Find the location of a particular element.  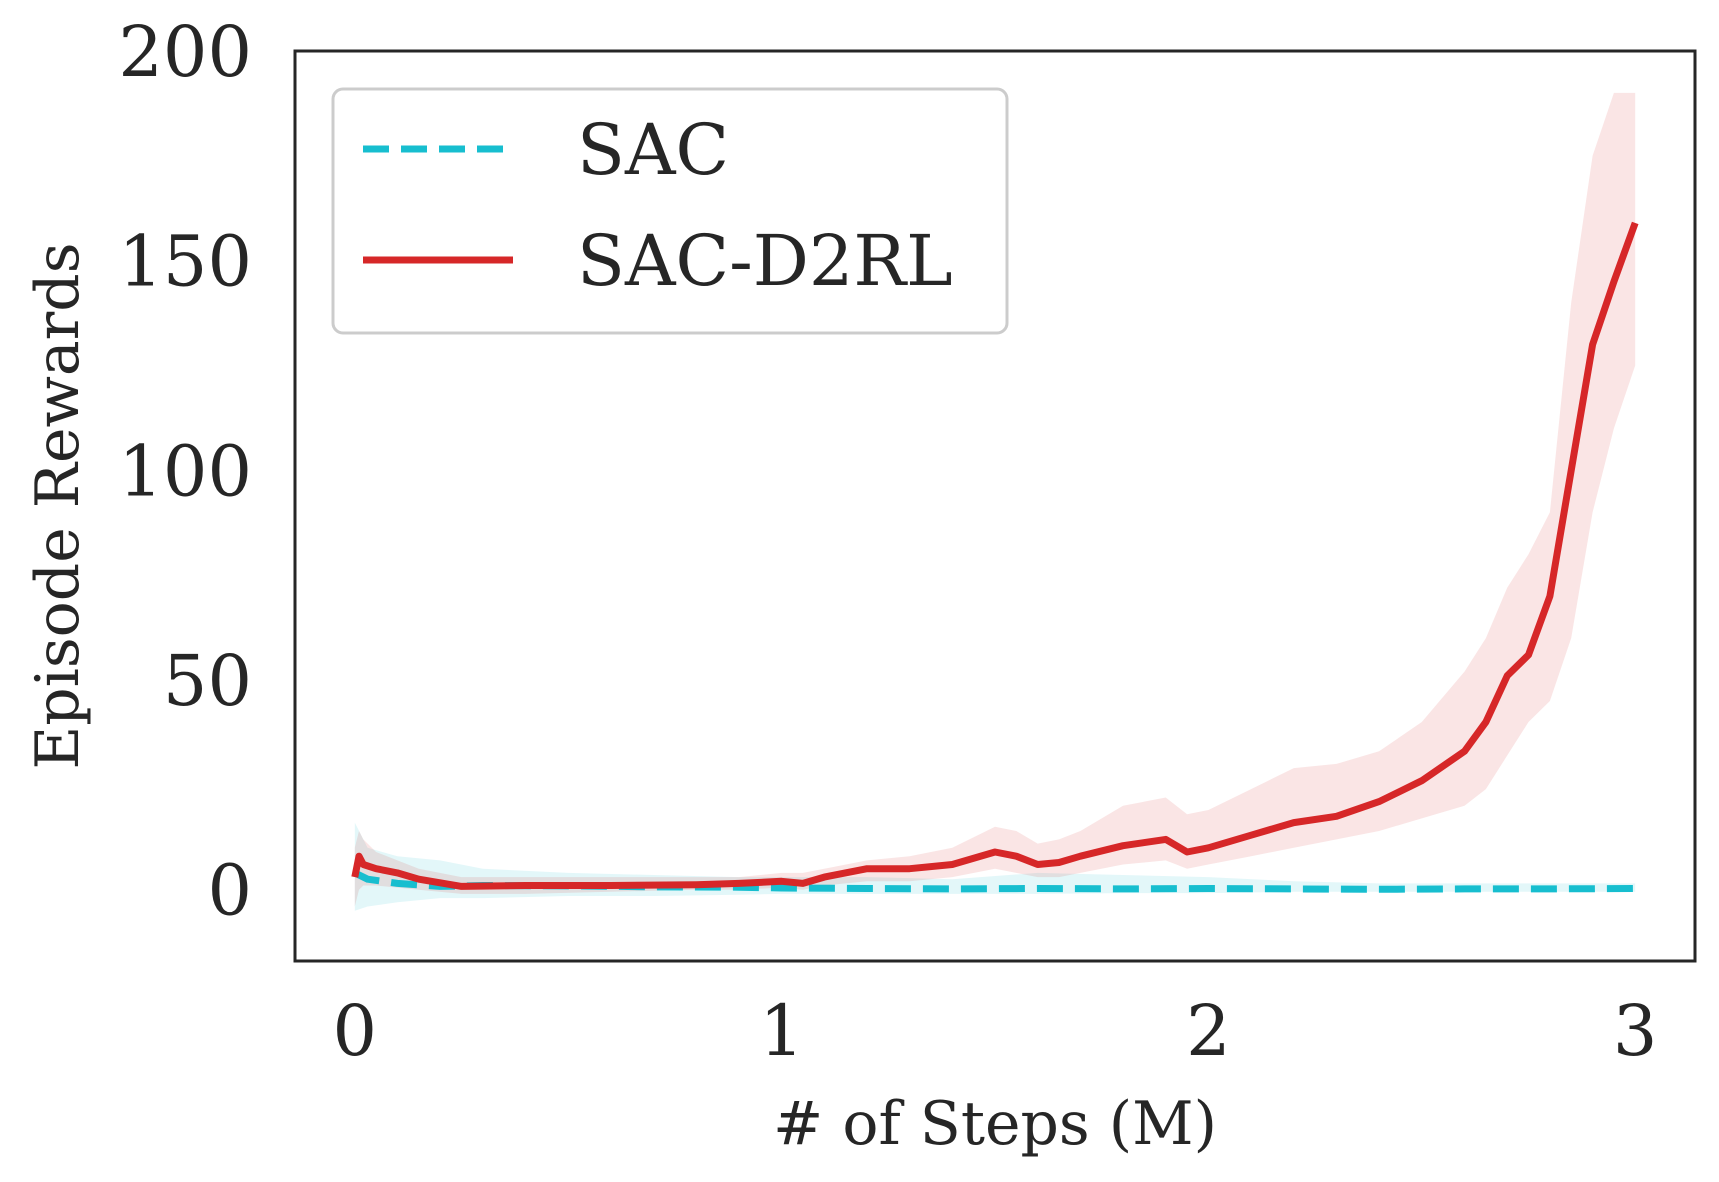

y-tick-0: 0 is located at coordinates (229, 891).